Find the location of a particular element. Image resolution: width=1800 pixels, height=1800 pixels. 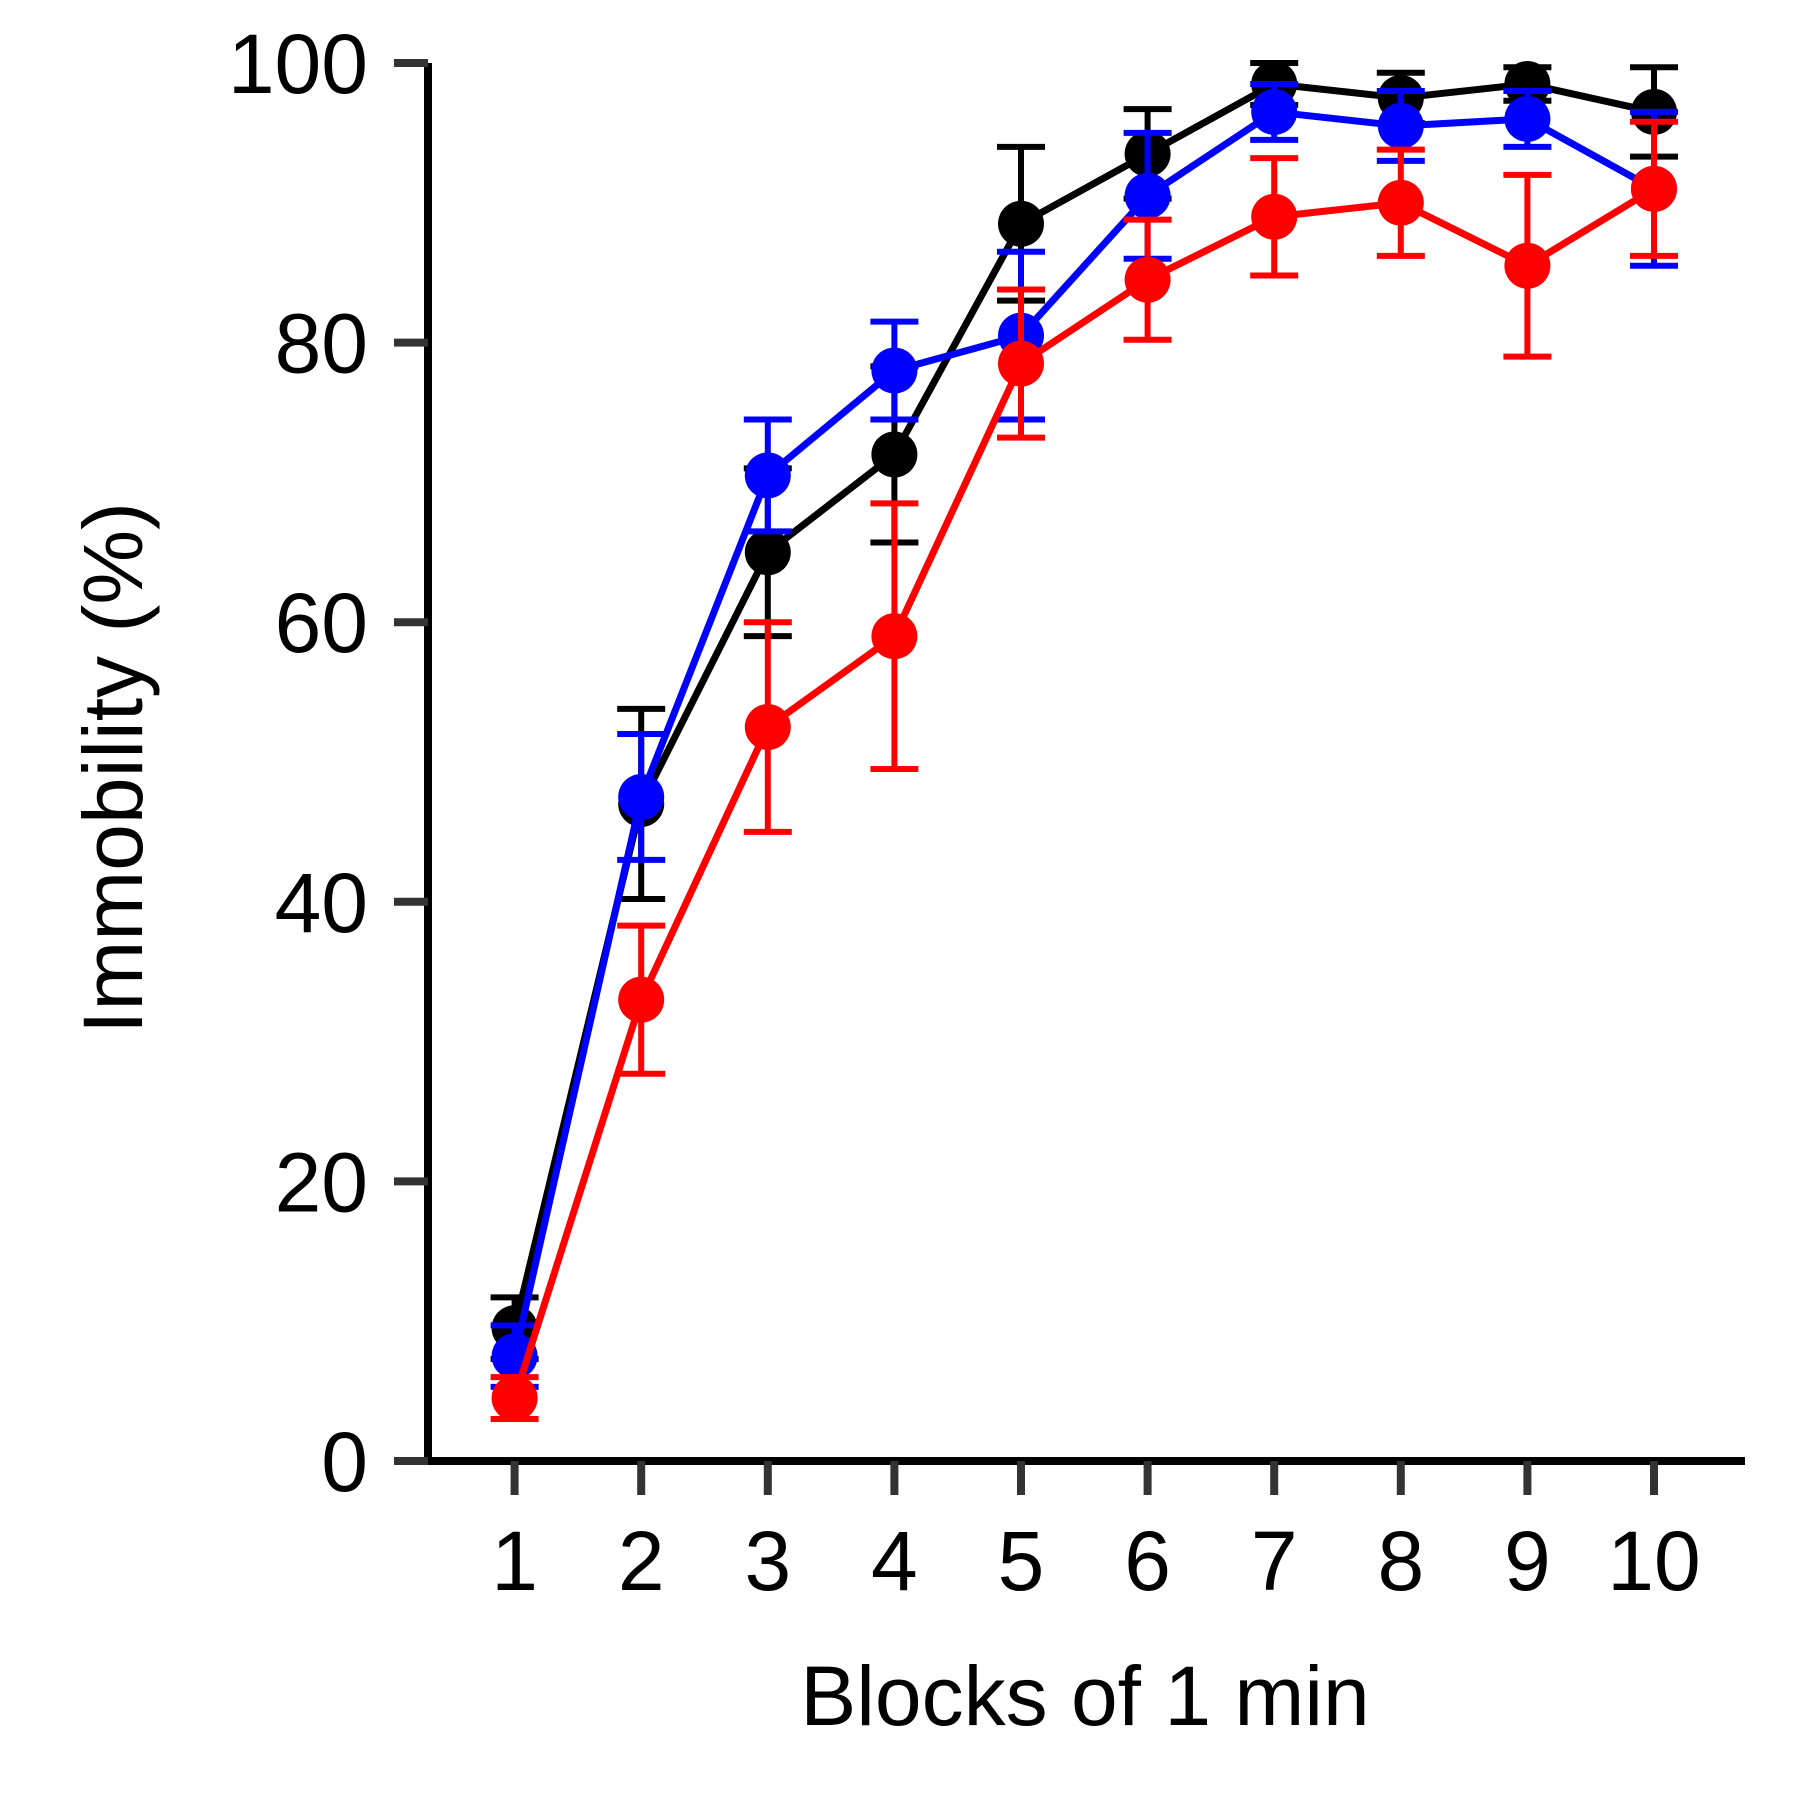

x-tick-label: 6 is located at coordinates (1147, 1561).